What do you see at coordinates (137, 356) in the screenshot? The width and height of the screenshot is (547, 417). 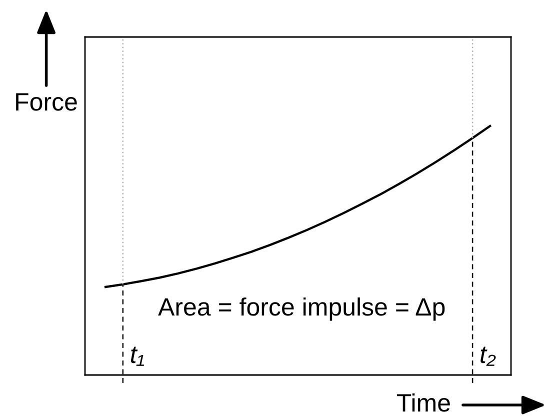 I see `annotation: t₁` at bounding box center [137, 356].